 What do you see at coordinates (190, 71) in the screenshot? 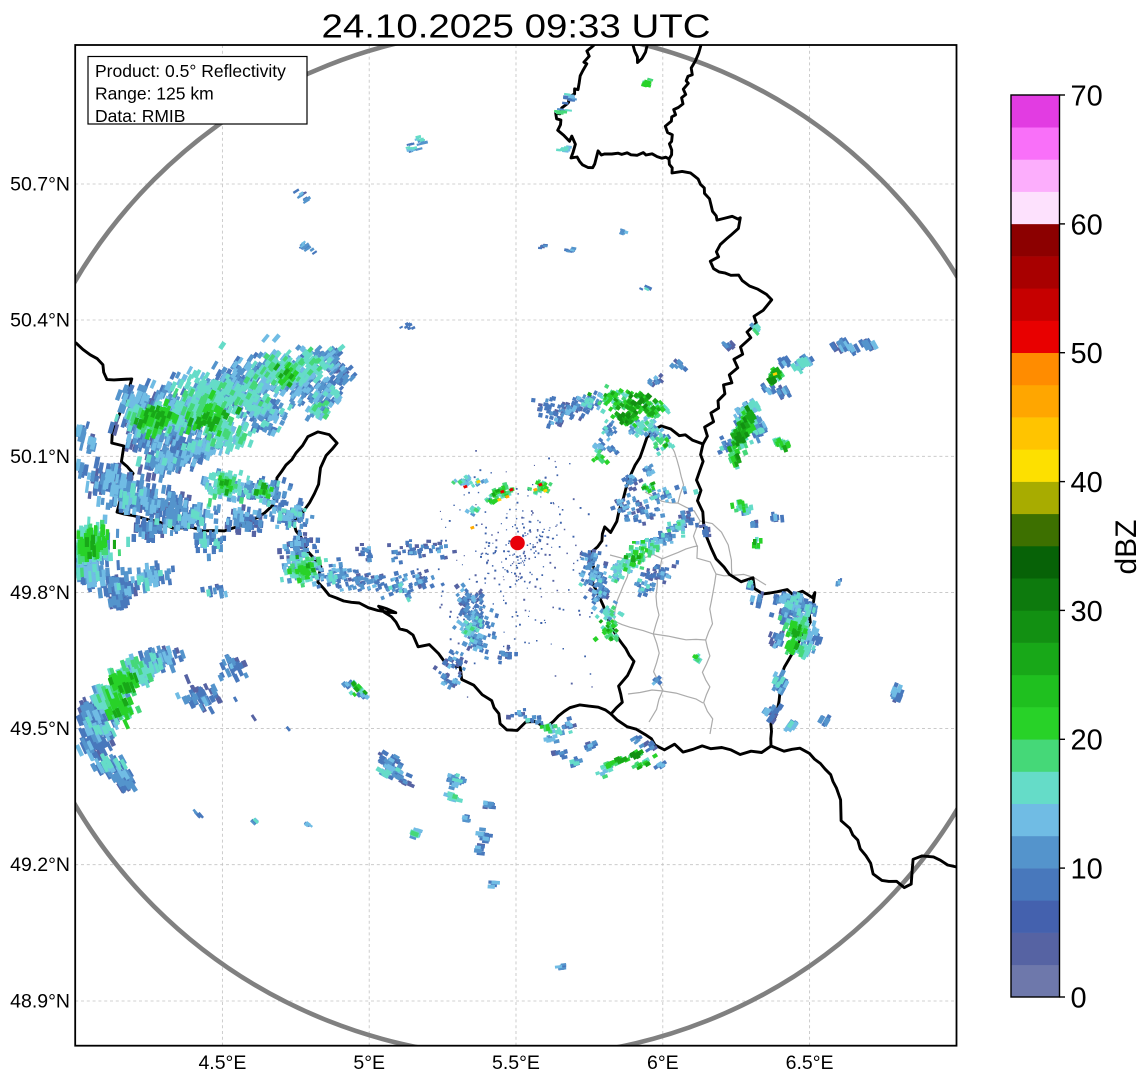
I see `svg-text: Product: 0.5° Reflectivity` at bounding box center [190, 71].